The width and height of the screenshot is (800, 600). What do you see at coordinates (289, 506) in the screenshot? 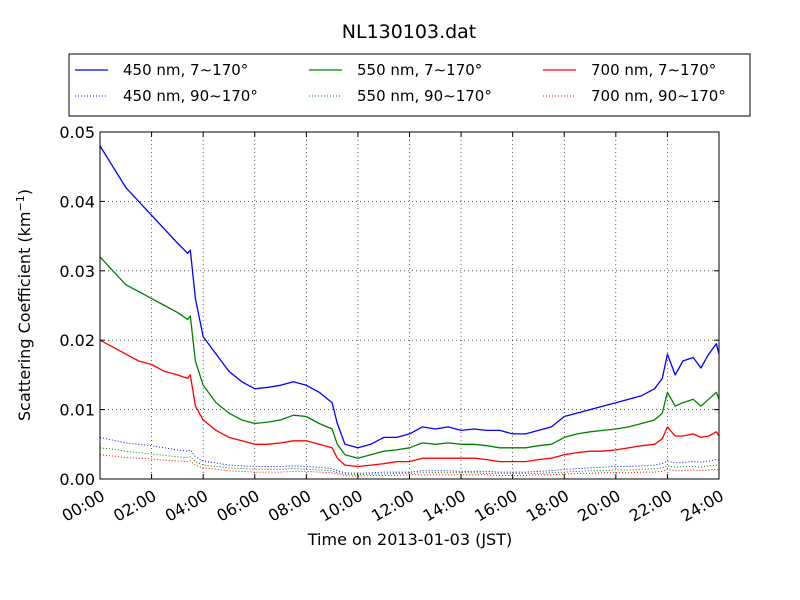
I see `x-tick-label: 08:00` at bounding box center [289, 506].